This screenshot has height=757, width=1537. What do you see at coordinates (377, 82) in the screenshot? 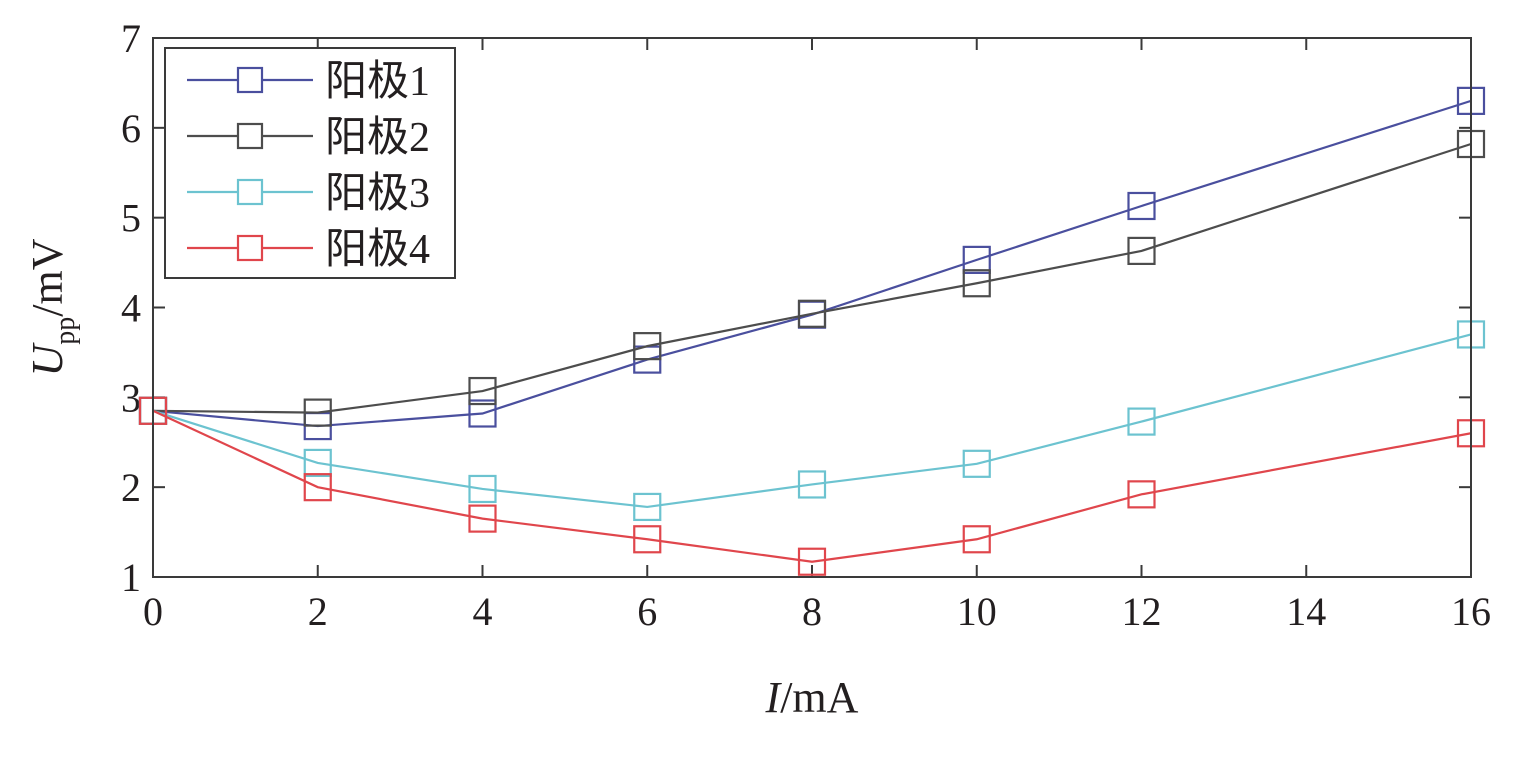
I see `legend-label: 阳极1` at bounding box center [377, 82].